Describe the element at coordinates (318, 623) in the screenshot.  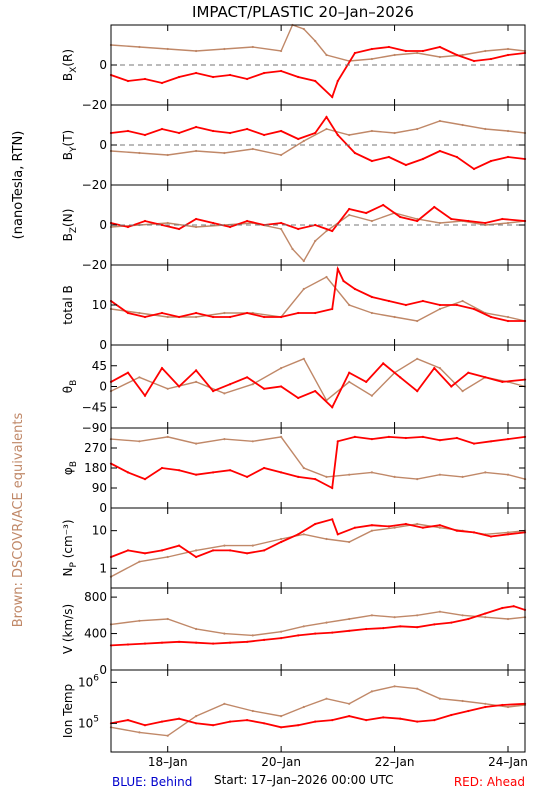
I see `series-line-dscovr-v` at that location.